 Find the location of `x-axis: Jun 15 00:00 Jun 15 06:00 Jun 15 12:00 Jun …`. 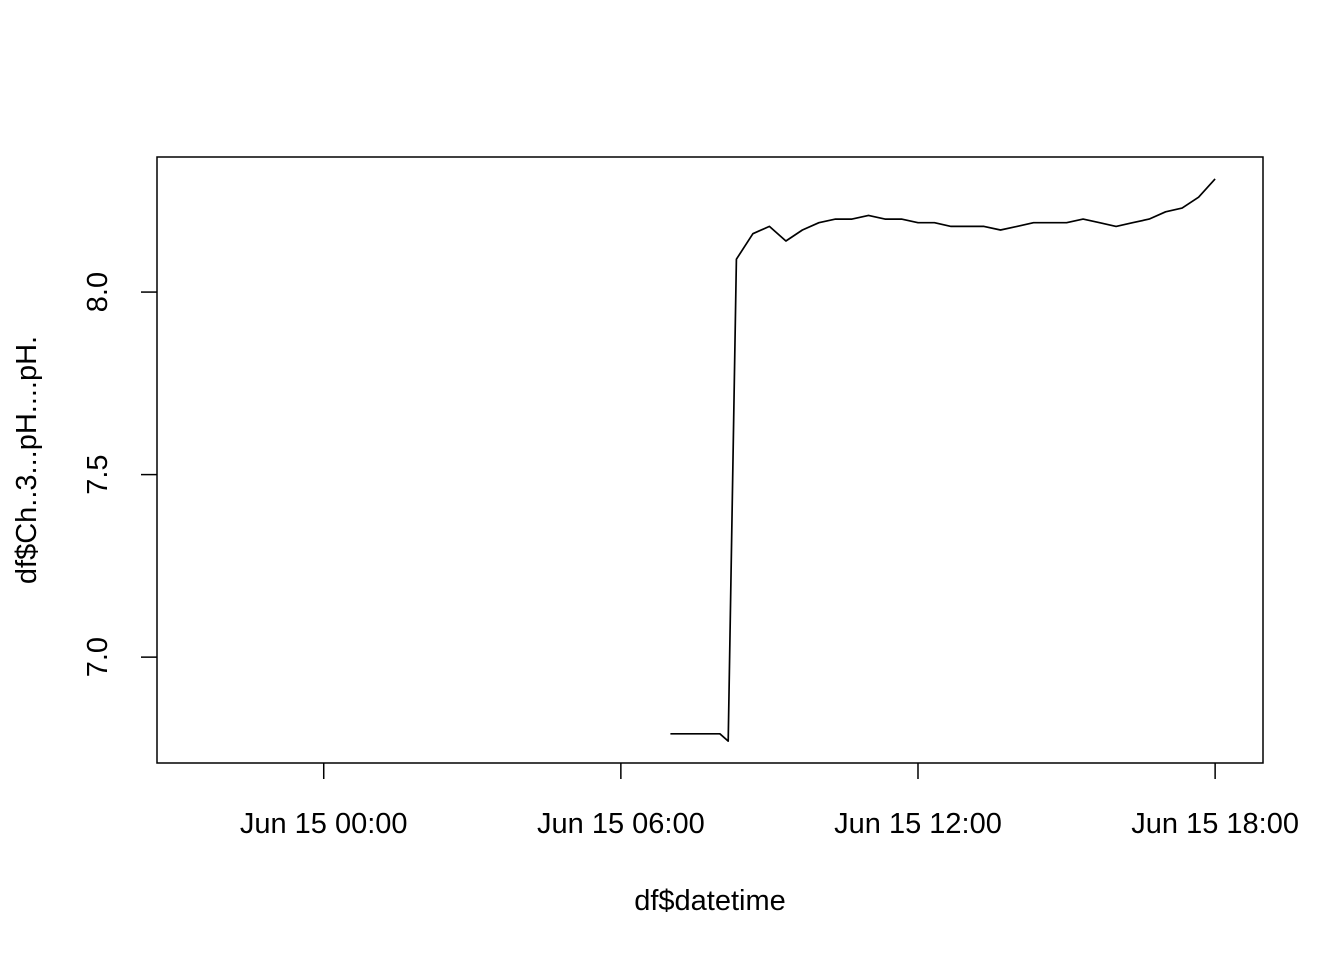

x-axis: Jun 15 00:00 Jun 15 06:00 Jun 15 12:00 Jun … is located at coordinates (769, 801).